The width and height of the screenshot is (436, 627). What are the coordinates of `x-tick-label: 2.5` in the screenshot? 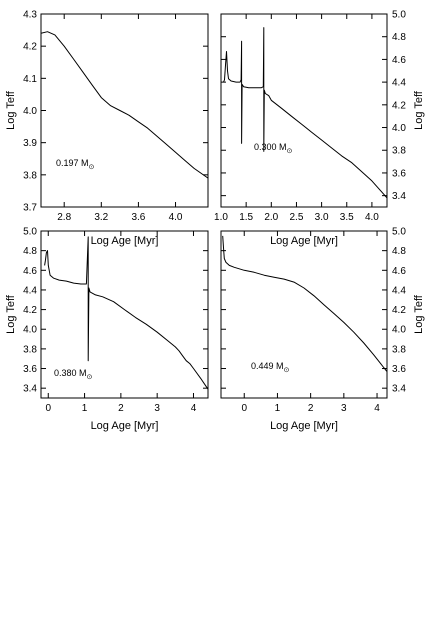 It's located at (297, 217).